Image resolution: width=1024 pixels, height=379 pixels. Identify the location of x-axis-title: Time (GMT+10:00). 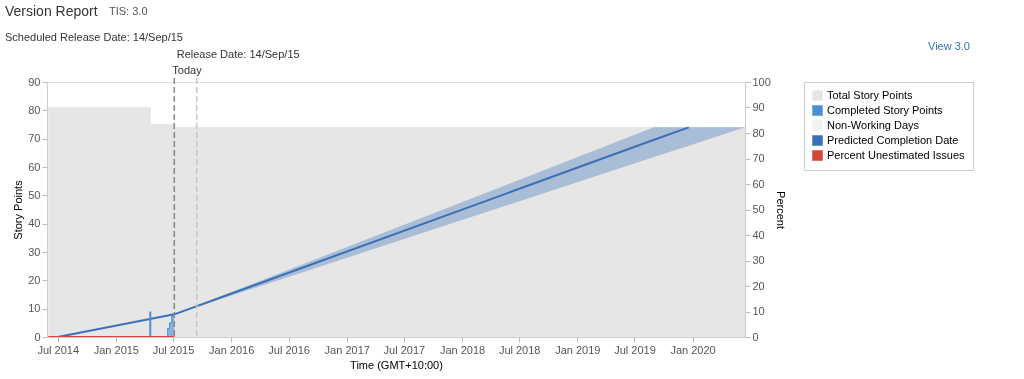
(396, 364).